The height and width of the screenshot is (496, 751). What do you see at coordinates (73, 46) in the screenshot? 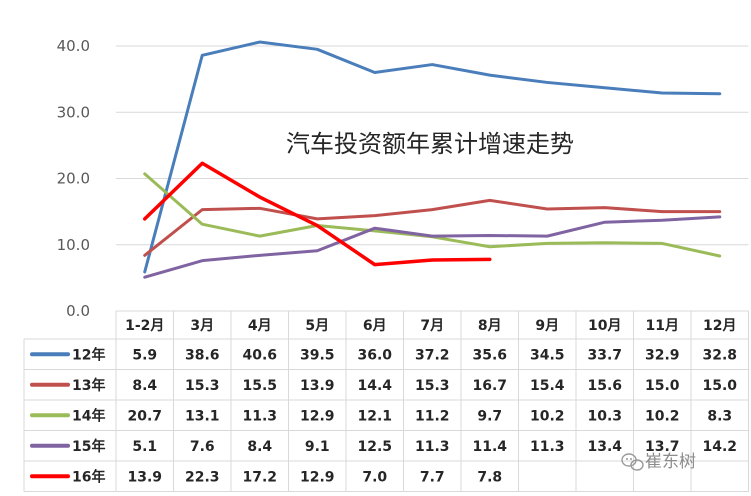
I see `y-tick-label: 40.0` at bounding box center [73, 46].